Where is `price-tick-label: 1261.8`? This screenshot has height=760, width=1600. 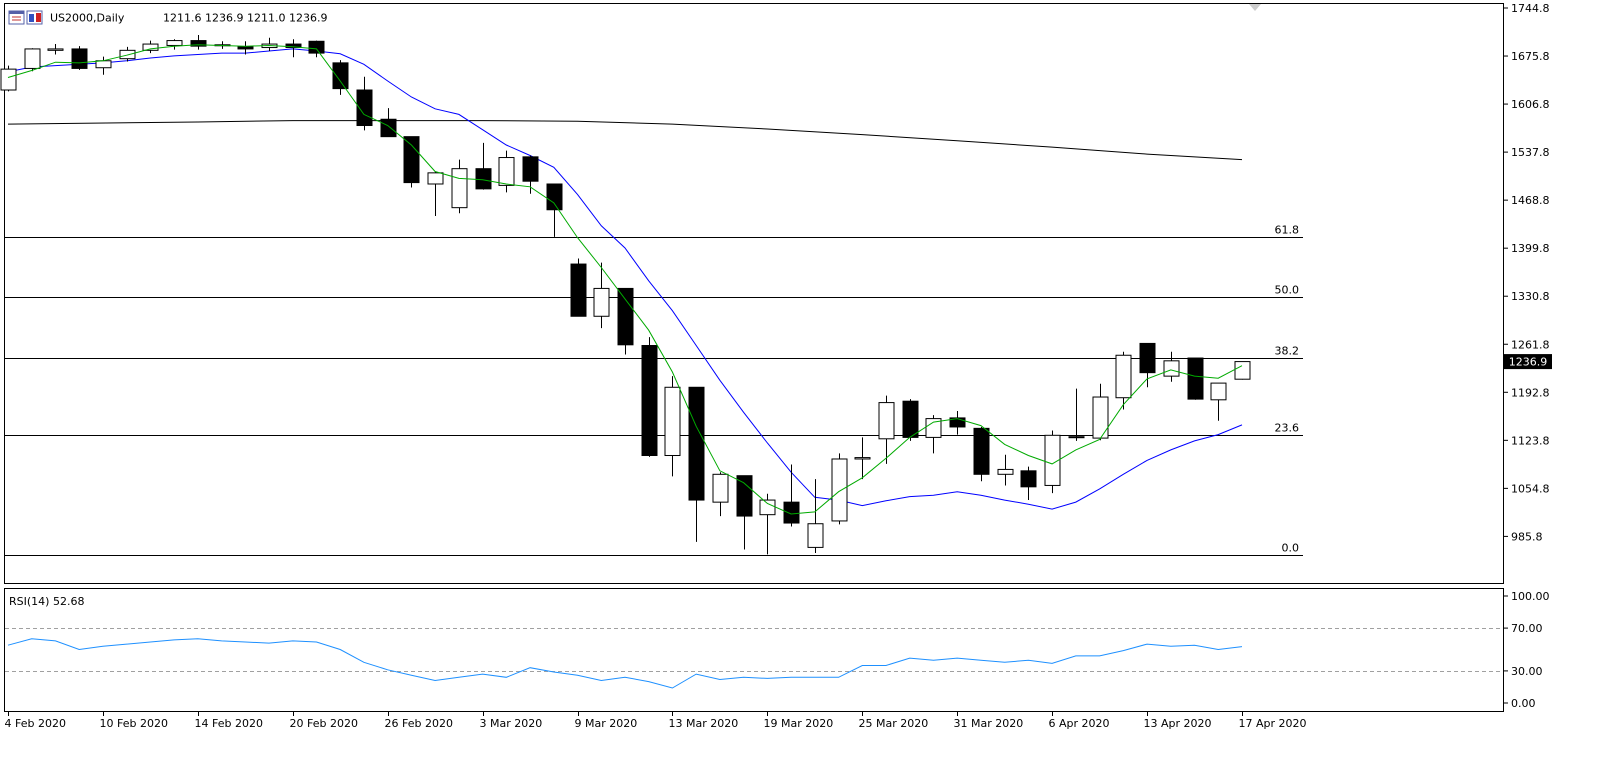
price-tick-label: 1261.8 is located at coordinates (1530, 344).